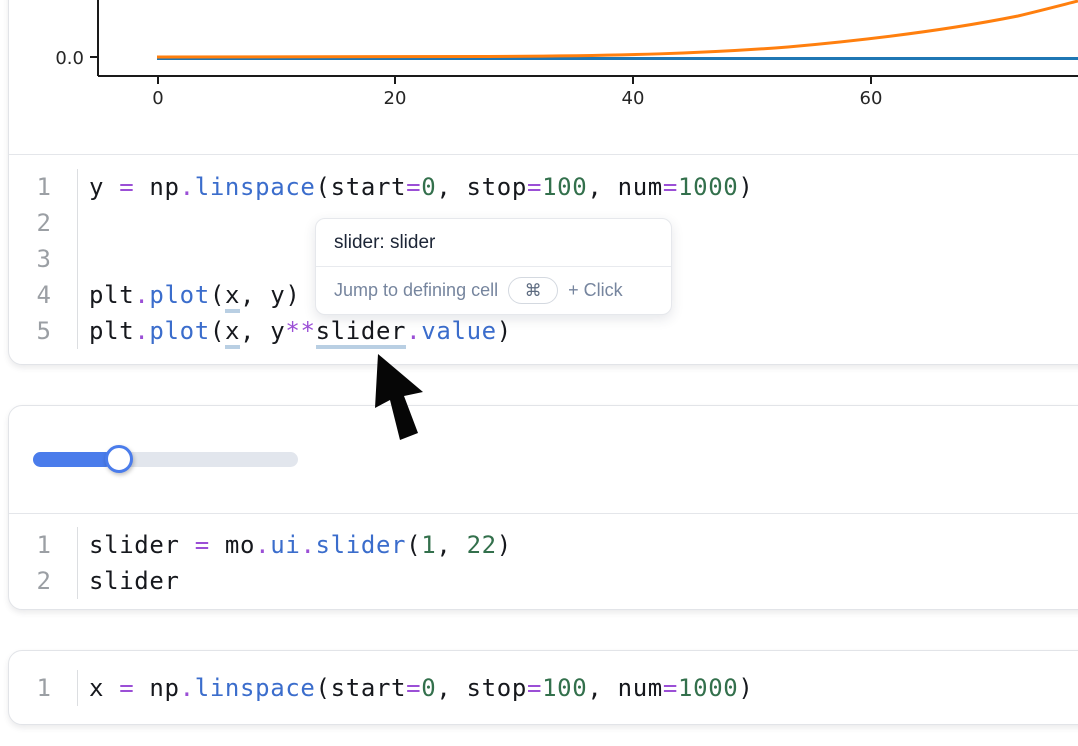 This screenshot has width=1078, height=746. I want to click on code-line: 1 slider = mo.ui.slider(1, 22), so click(260, 545).